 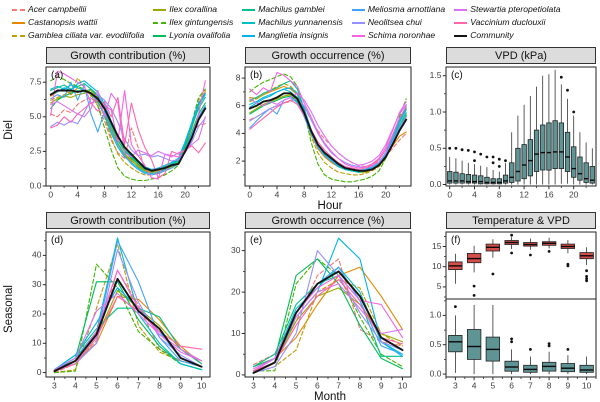 What do you see at coordinates (455, 240) in the screenshot?
I see `svg-text: (f)` at bounding box center [455, 240].